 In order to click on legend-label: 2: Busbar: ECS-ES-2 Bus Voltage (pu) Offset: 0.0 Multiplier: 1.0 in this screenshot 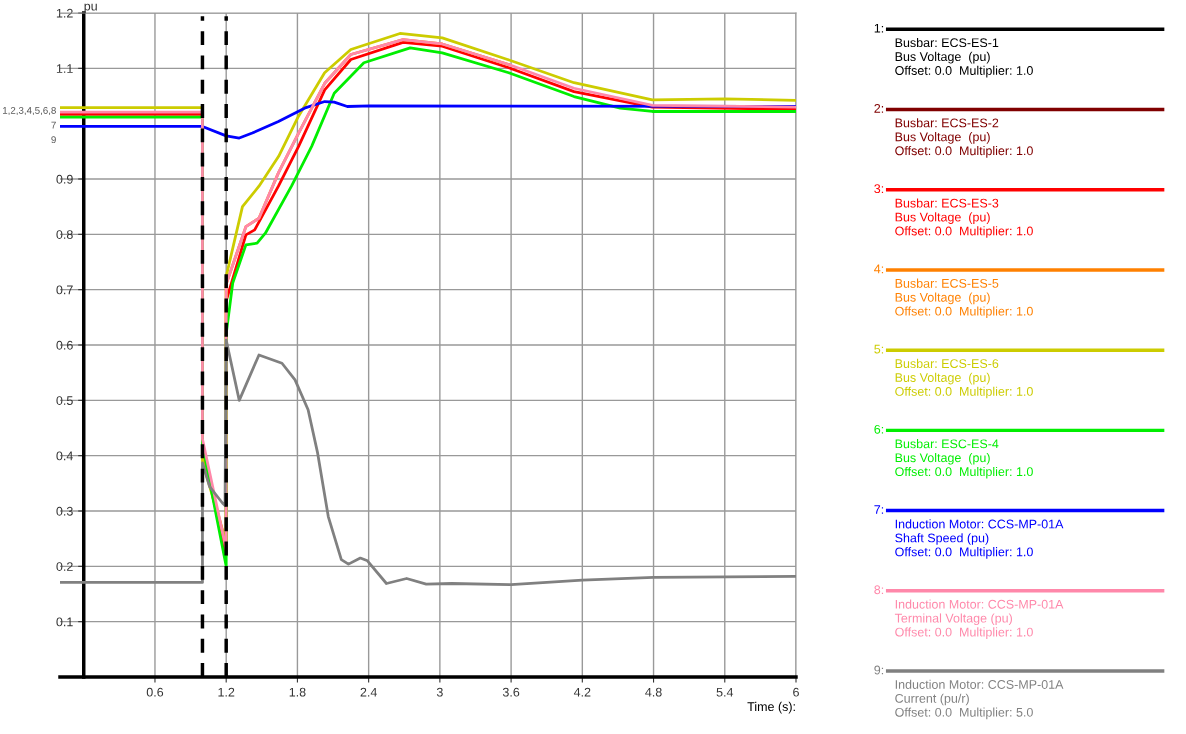, I will do `click(953, 131)`.